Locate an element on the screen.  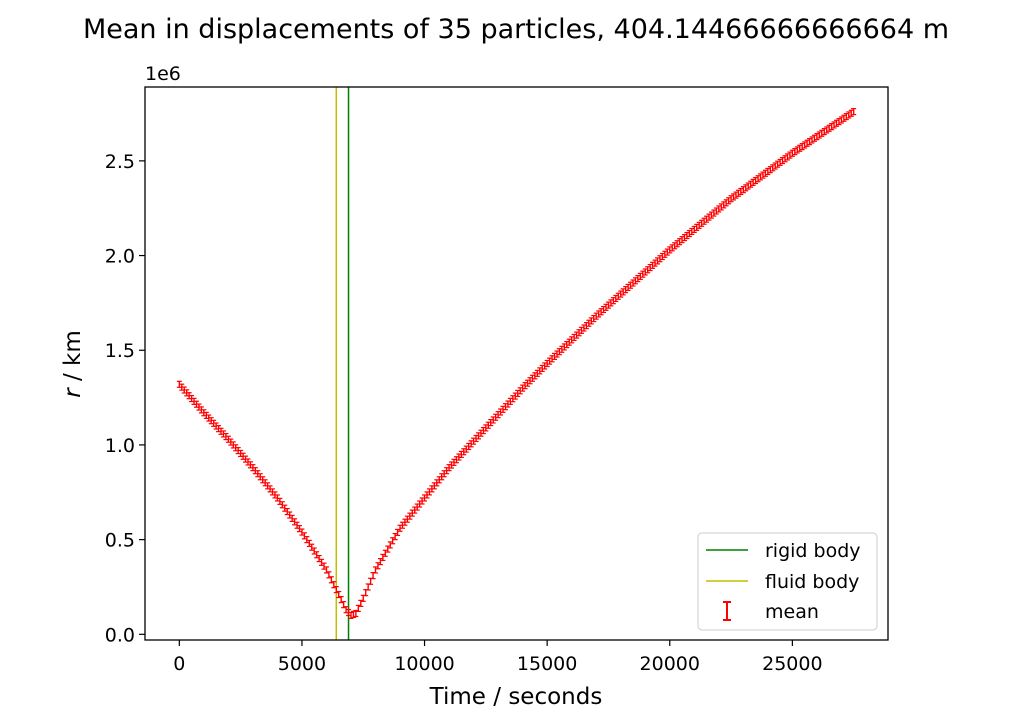
y-axis-label: r / km is located at coordinates (73, 364).